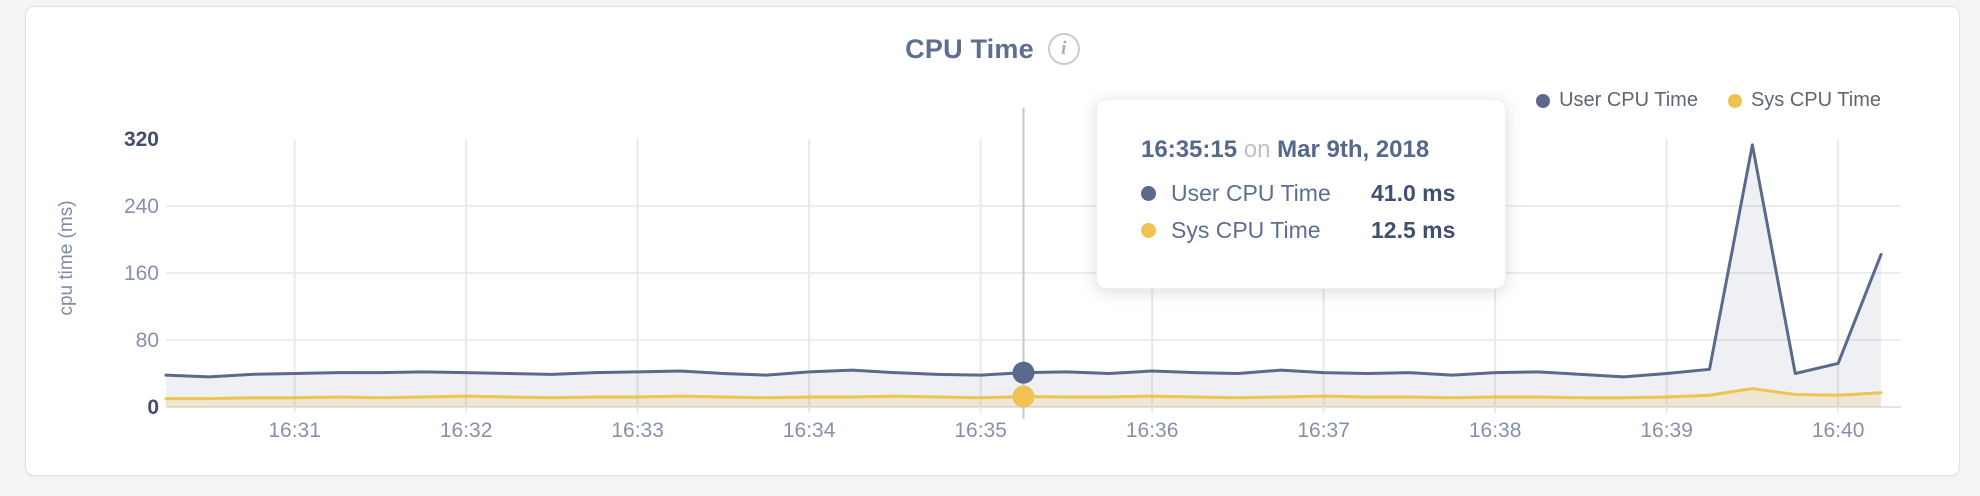 This screenshot has height=496, width=1980. Describe the element at coordinates (141, 206) in the screenshot. I see `y-tick-label: 240` at that location.